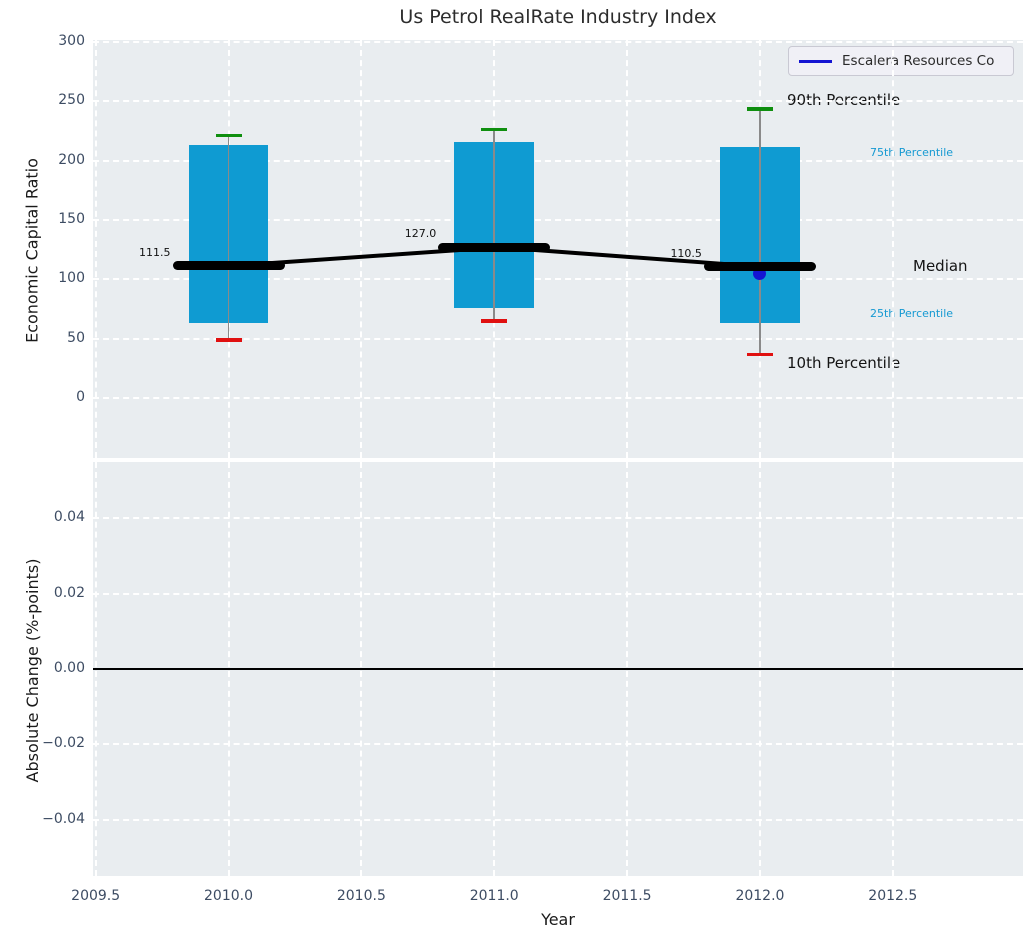  I want to click on y-axis-label-top: Economic Capital Ratio, so click(32, 250).